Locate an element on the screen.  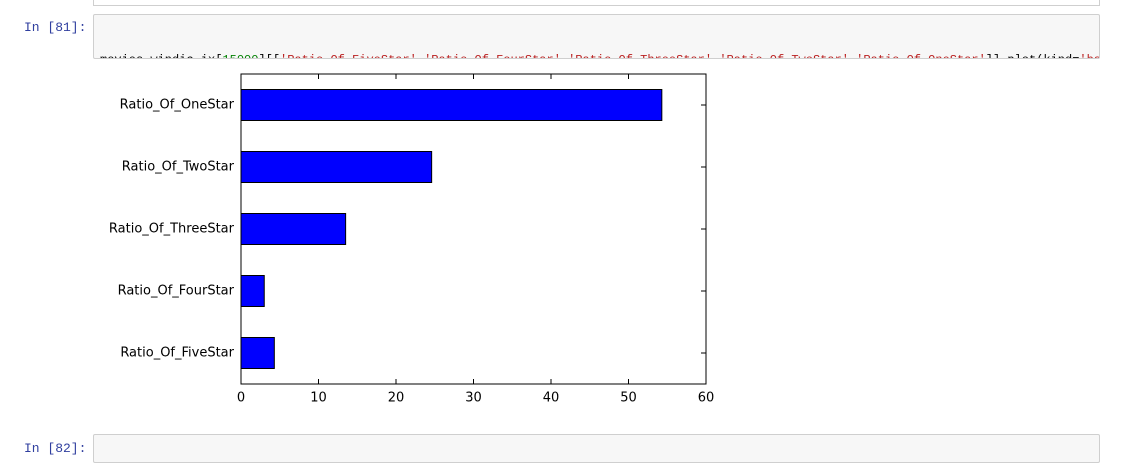
x-tick-label: 50 is located at coordinates (628, 398).